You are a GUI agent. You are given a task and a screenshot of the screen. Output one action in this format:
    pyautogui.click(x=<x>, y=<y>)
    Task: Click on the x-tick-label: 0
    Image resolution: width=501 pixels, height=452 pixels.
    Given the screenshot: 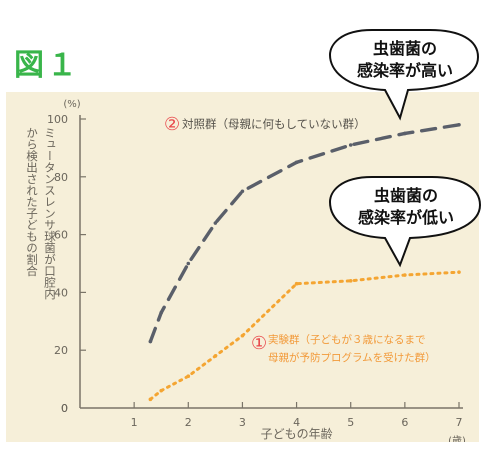 What is the action you would take?
    pyautogui.click(x=64, y=408)
    